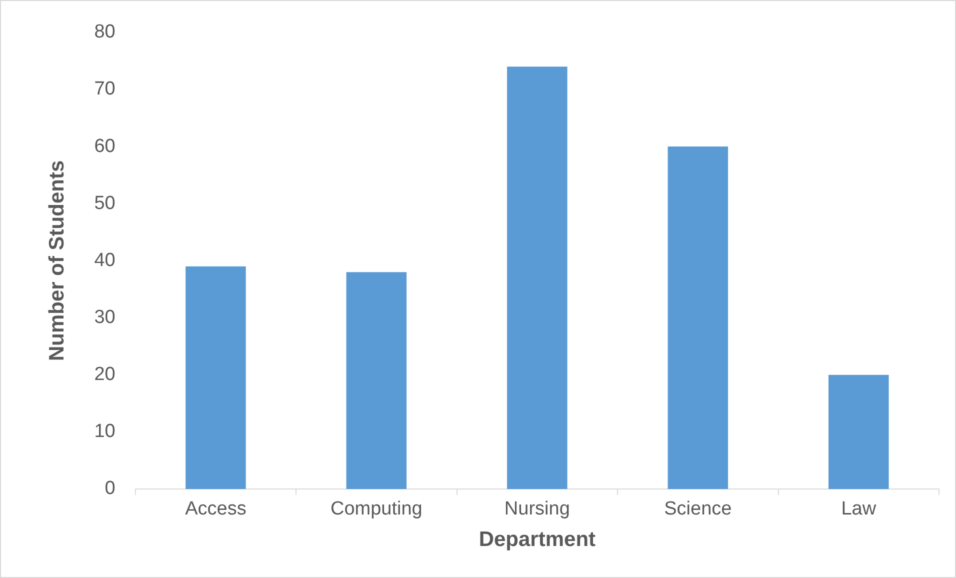 This screenshot has height=578, width=956. What do you see at coordinates (110, 489) in the screenshot?
I see `y-tick-label: 0` at bounding box center [110, 489].